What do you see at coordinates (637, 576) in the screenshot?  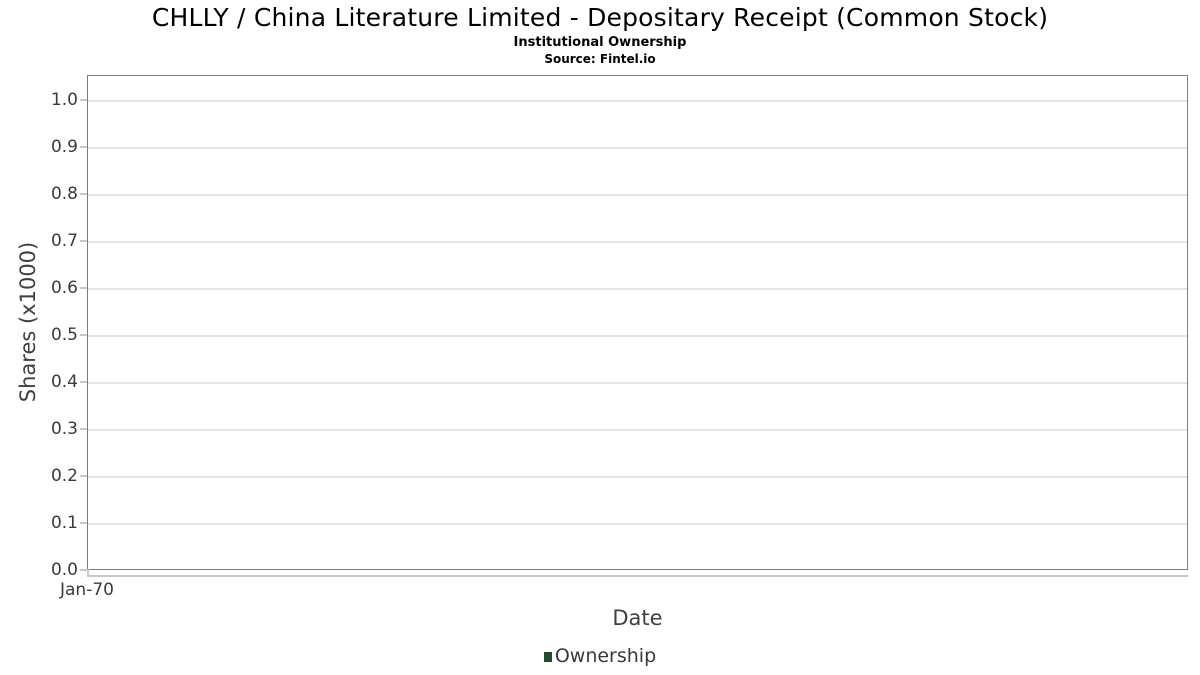 I see `x-axis-line` at bounding box center [637, 576].